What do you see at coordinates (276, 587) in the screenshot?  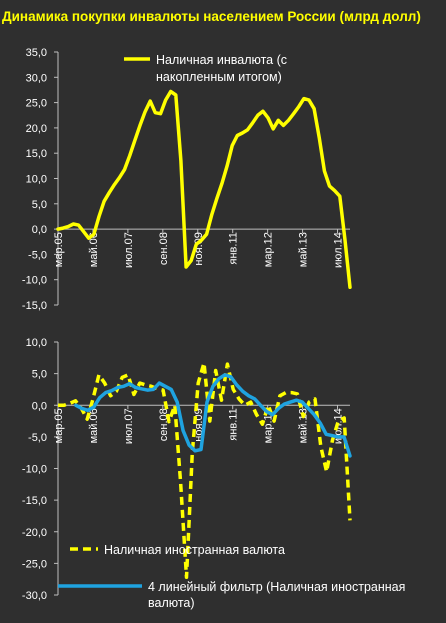 I see `legend-label: 4 линейный фильтр (Наличная иностранная` at bounding box center [276, 587].